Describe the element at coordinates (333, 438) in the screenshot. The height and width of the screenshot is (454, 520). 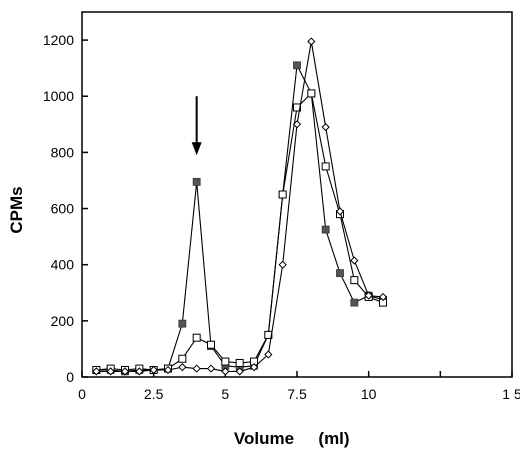
I see `x-axis-unit: (ml)` at that location.